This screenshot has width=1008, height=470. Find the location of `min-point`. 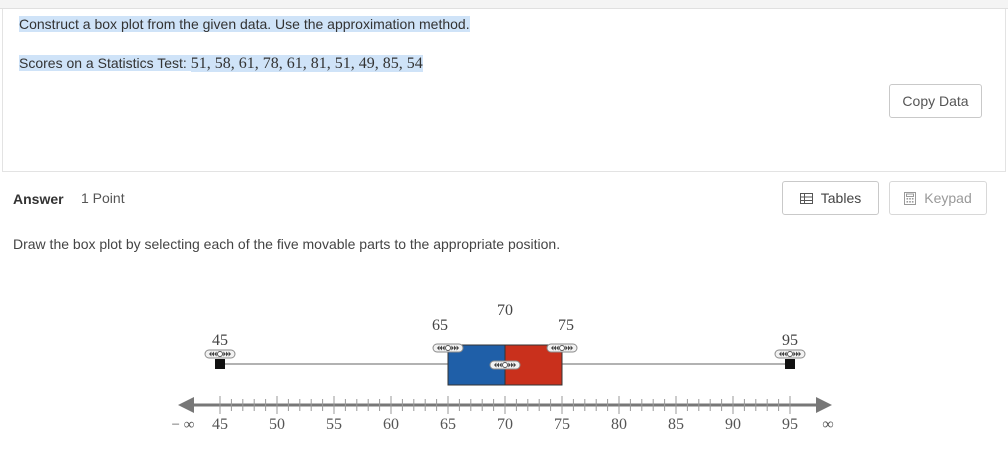

min-point is located at coordinates (220, 364).